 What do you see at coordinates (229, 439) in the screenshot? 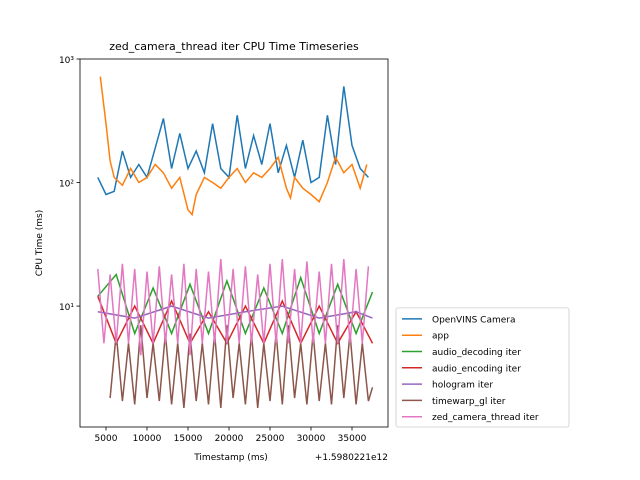
I see `x-tick-label: 20000` at bounding box center [229, 439].